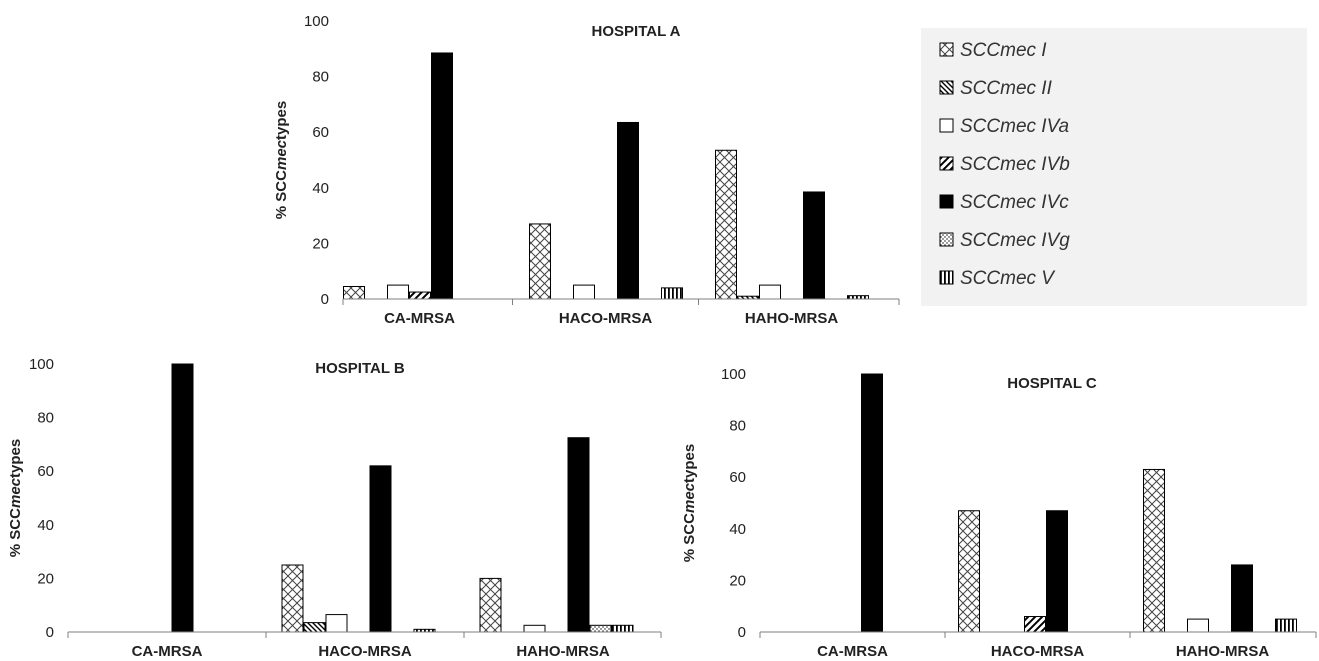  What do you see at coordinates (1014, 126) in the screenshot?
I see `legend-entry: SCCmec IVa` at bounding box center [1014, 126].